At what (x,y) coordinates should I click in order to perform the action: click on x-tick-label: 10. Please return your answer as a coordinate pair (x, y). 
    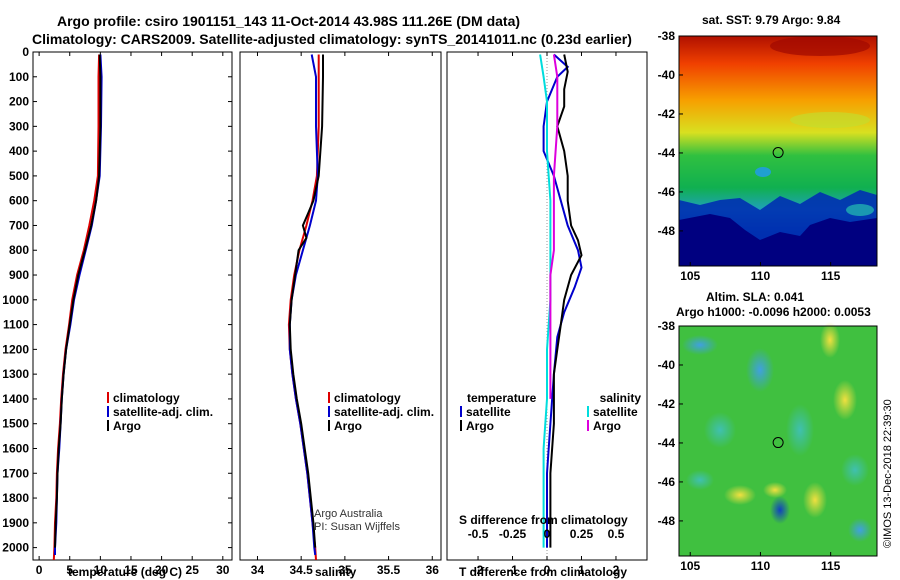
    Looking at the image, I should click on (101, 570).